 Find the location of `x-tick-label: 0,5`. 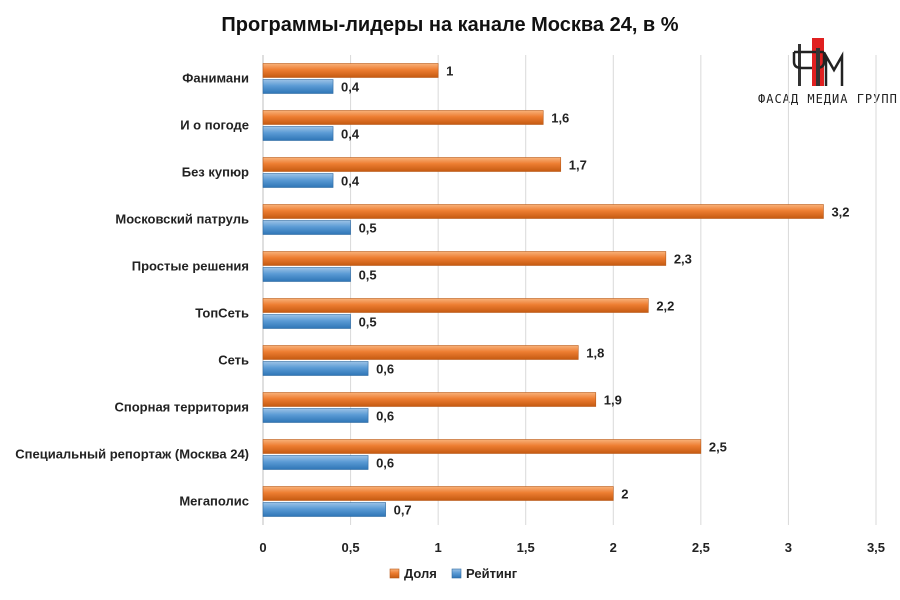

x-tick-label: 0,5 is located at coordinates (351, 547).